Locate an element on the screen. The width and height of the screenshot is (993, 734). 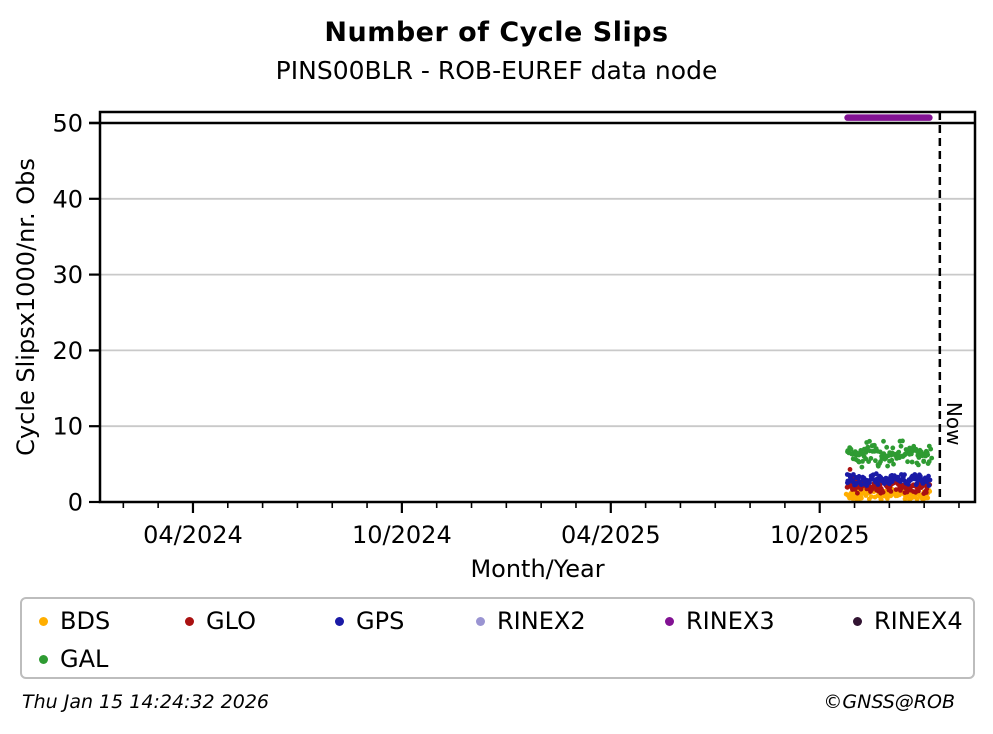
x-tick-label: 04/2024 is located at coordinates (193, 535).